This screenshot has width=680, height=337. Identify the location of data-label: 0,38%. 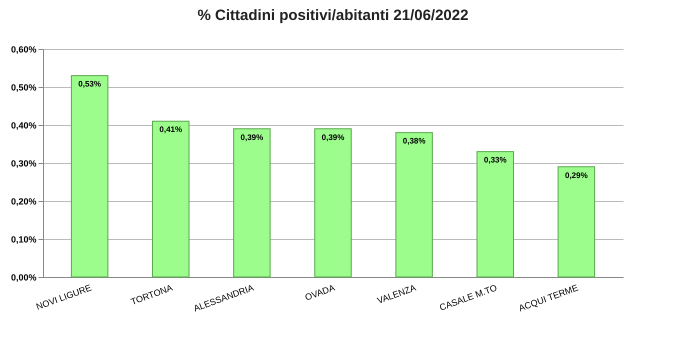
(414, 141).